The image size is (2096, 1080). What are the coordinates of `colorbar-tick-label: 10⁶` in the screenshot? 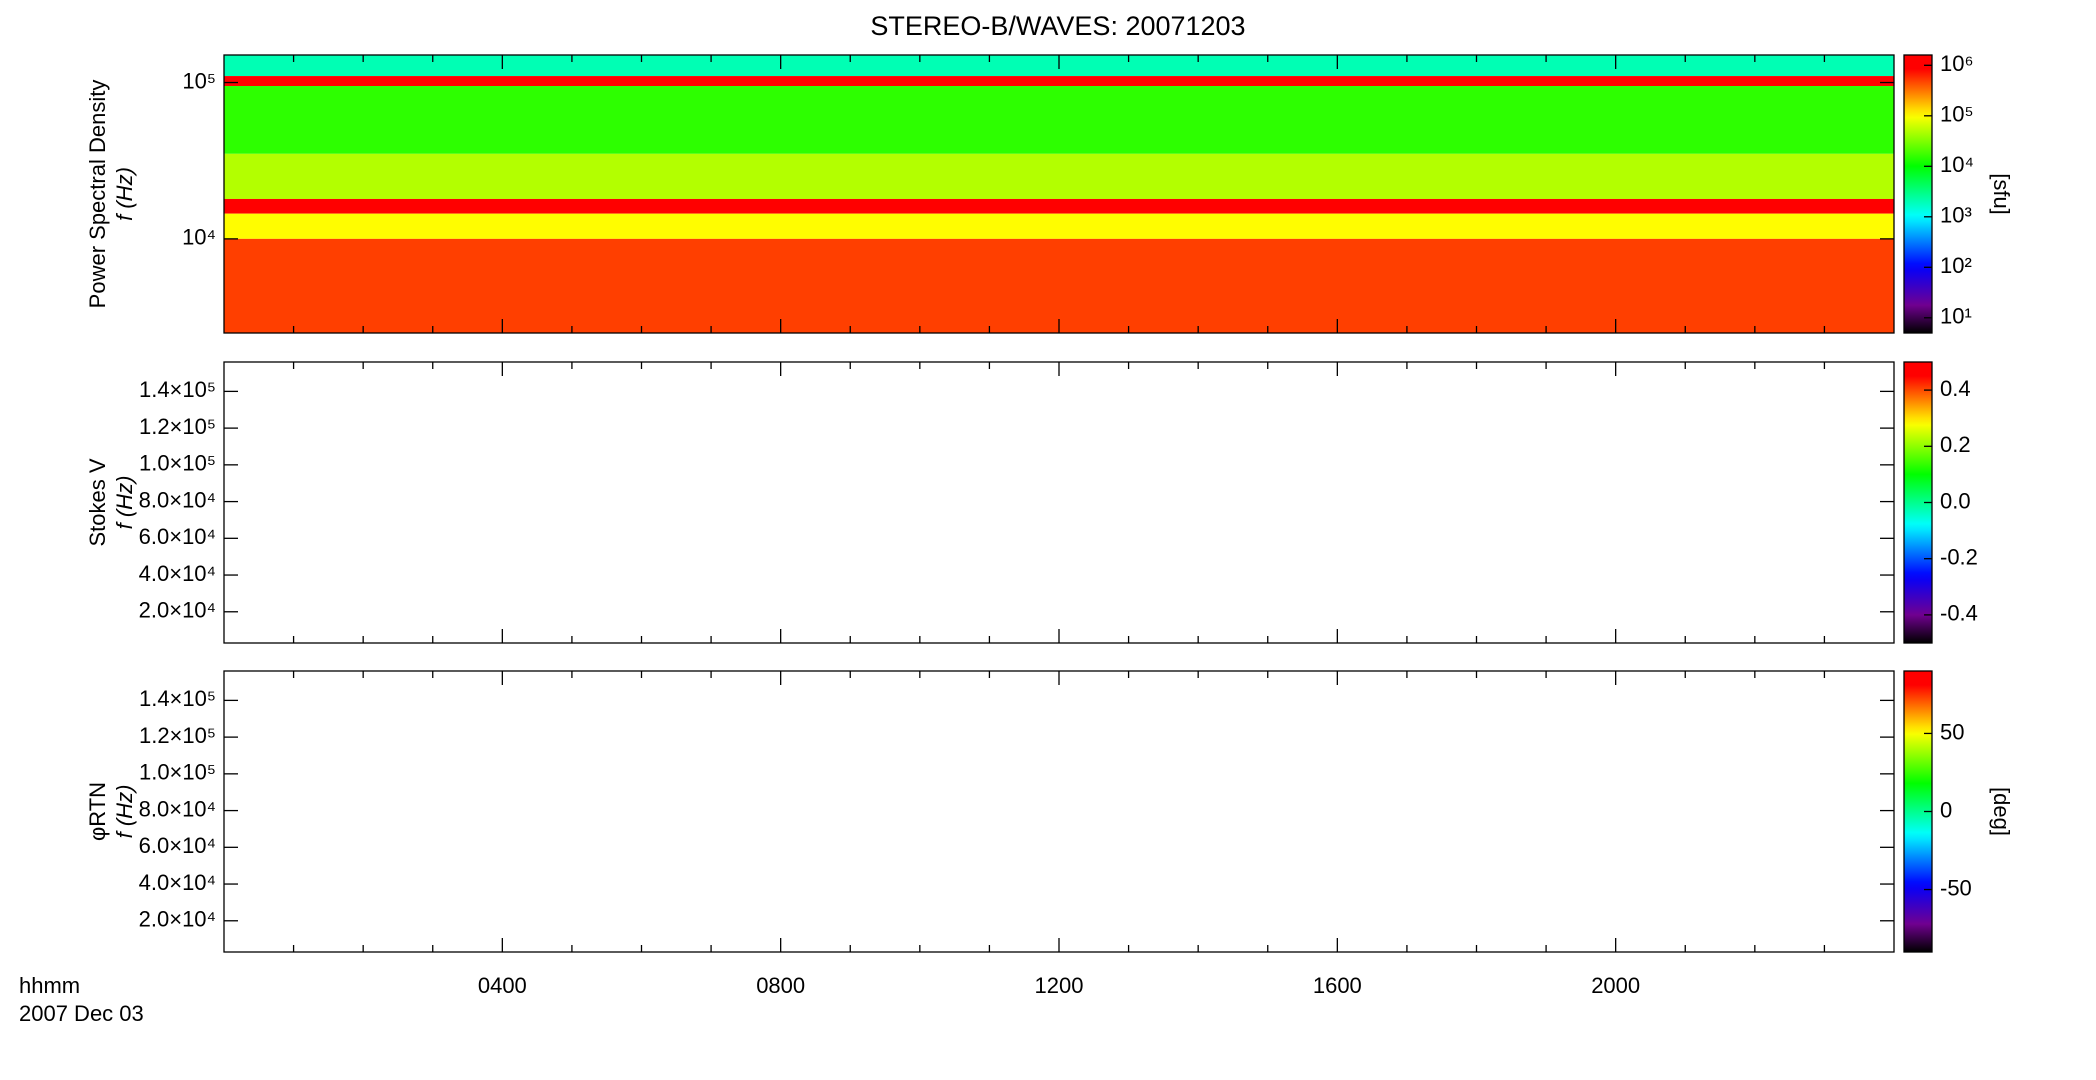 It's located at (1957, 63).